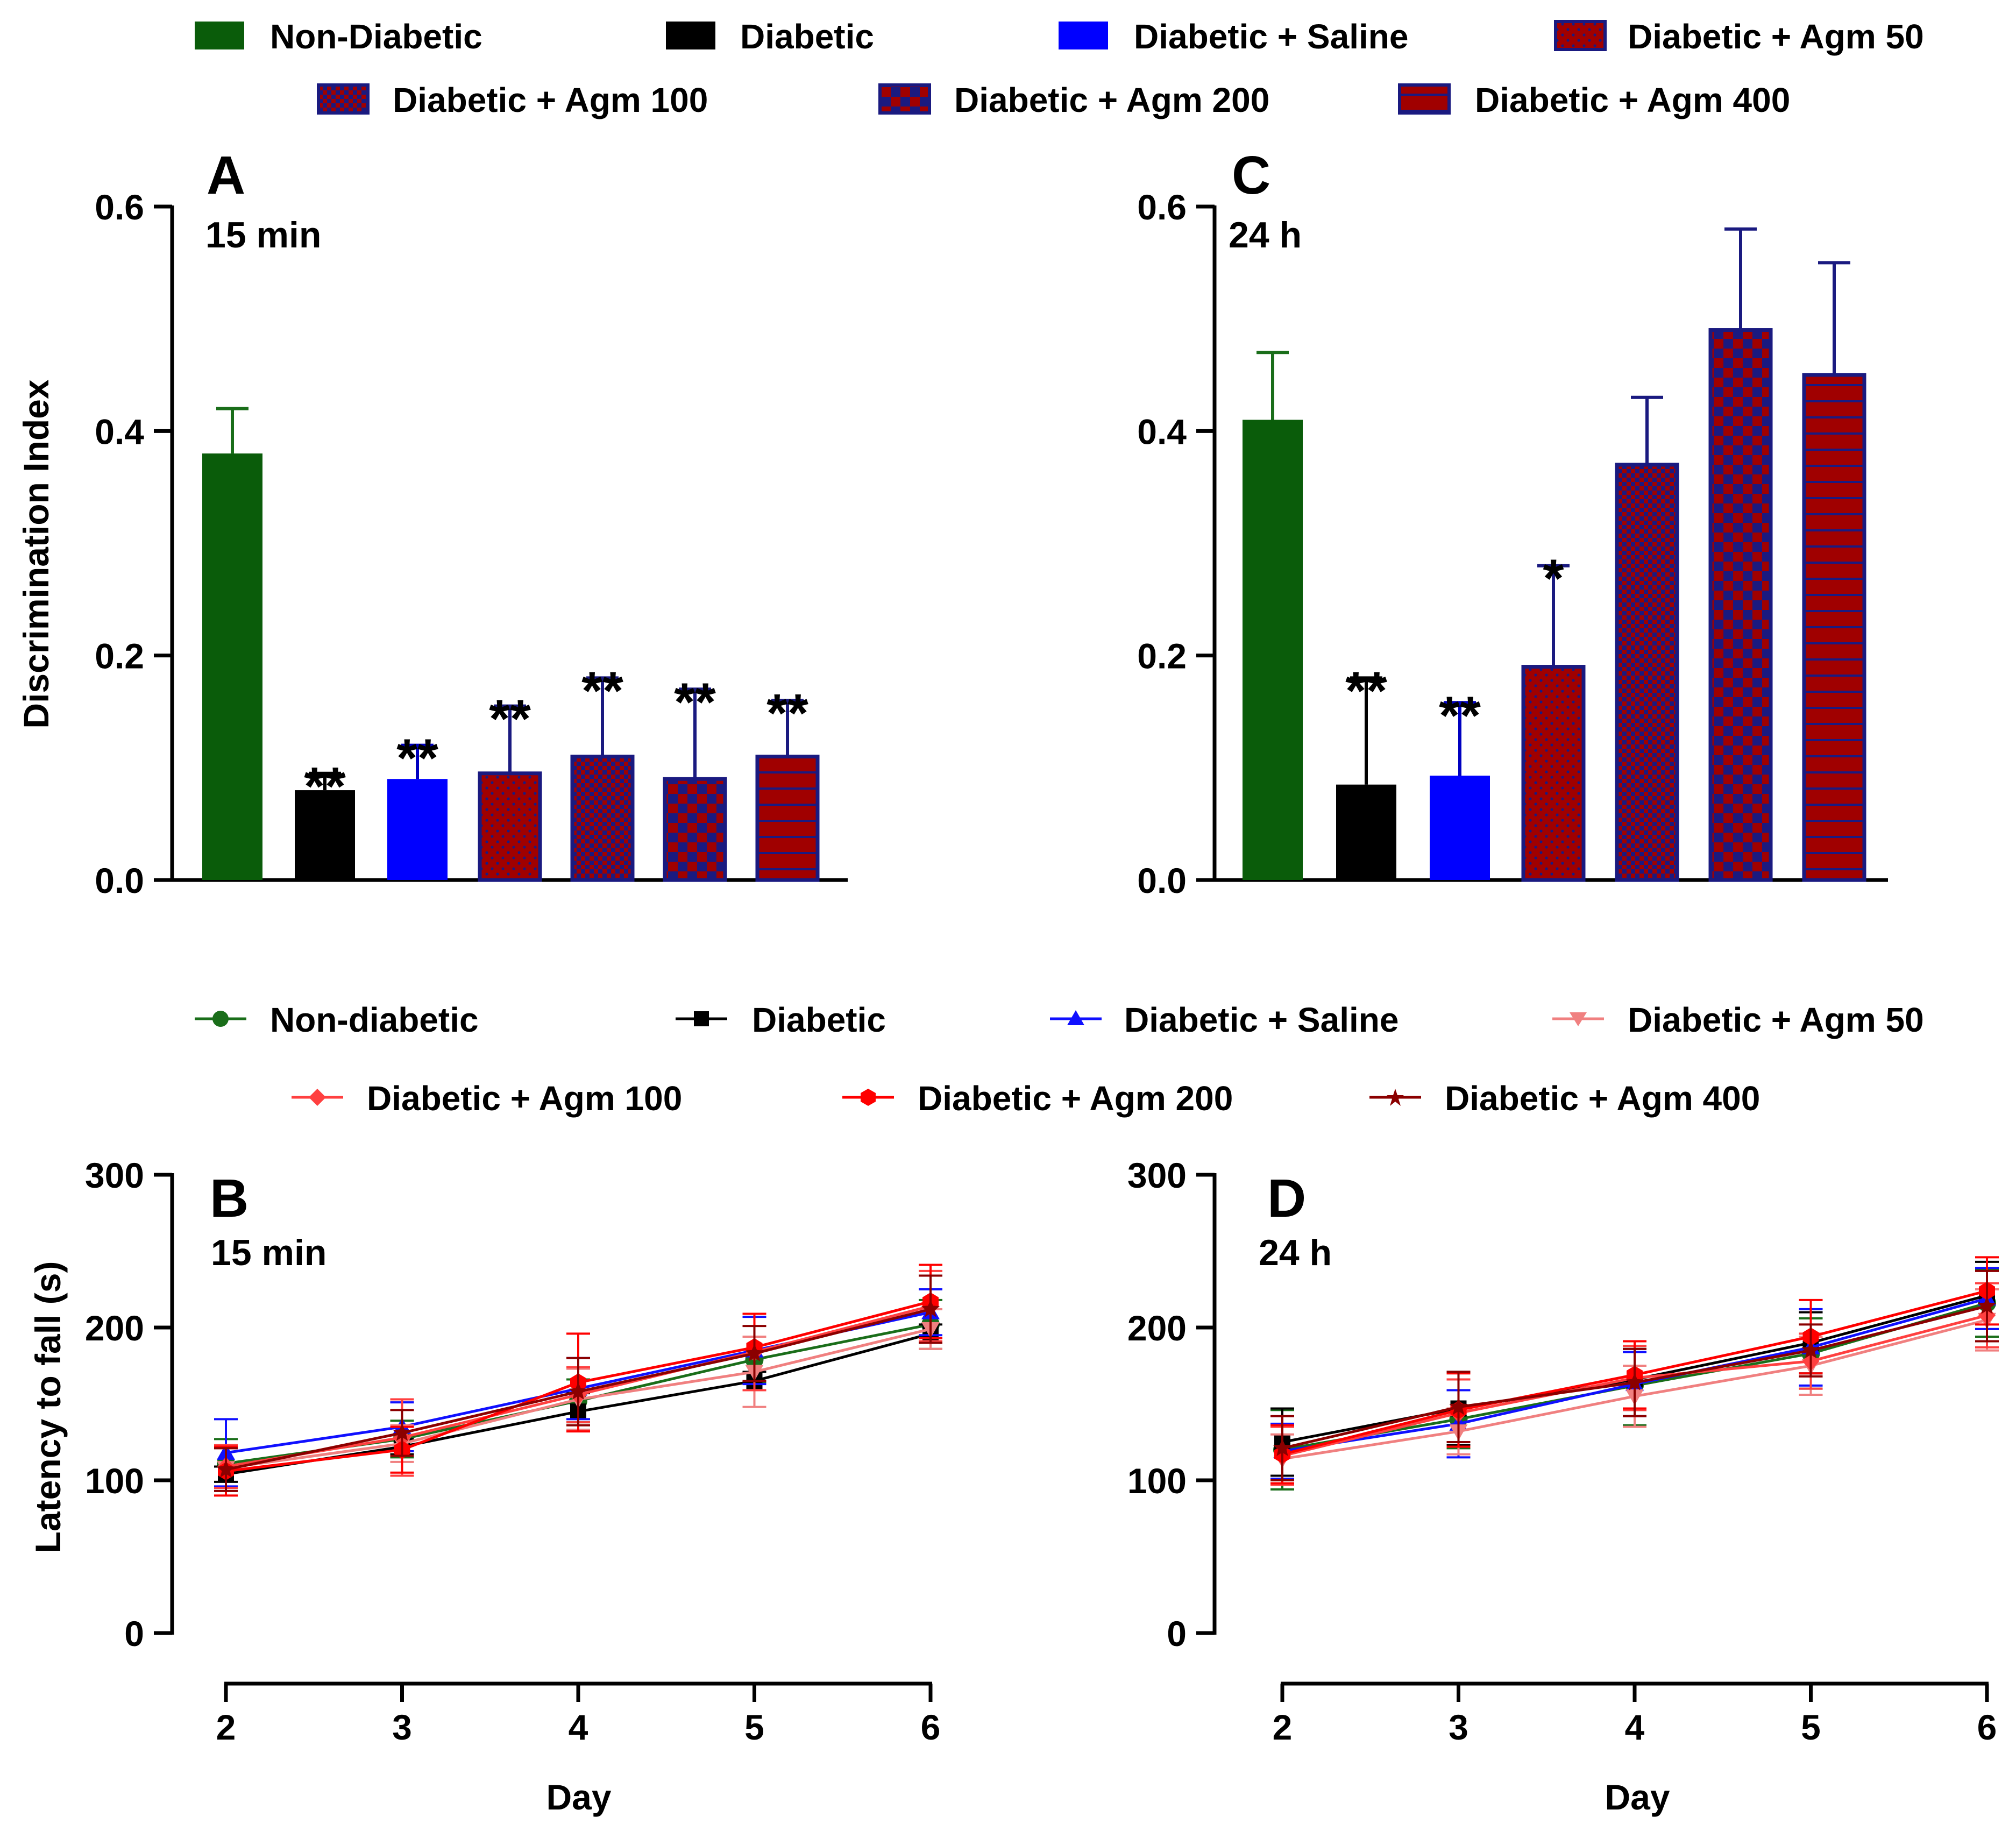 The height and width of the screenshot is (1831, 2016). What do you see at coordinates (1283, 1727) in the screenshot?
I see `x-tick-label: 2` at bounding box center [1283, 1727].